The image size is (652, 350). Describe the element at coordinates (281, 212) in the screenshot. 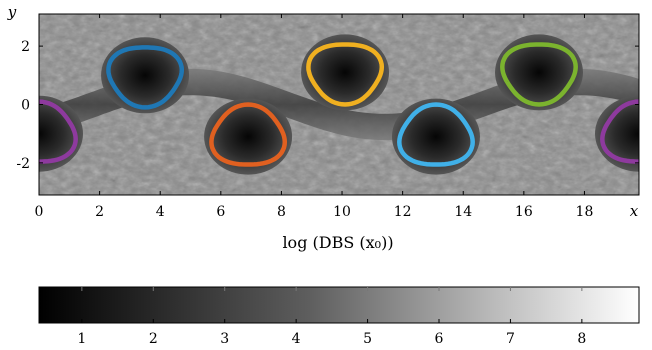

I see `x-tick-label: 8` at that location.